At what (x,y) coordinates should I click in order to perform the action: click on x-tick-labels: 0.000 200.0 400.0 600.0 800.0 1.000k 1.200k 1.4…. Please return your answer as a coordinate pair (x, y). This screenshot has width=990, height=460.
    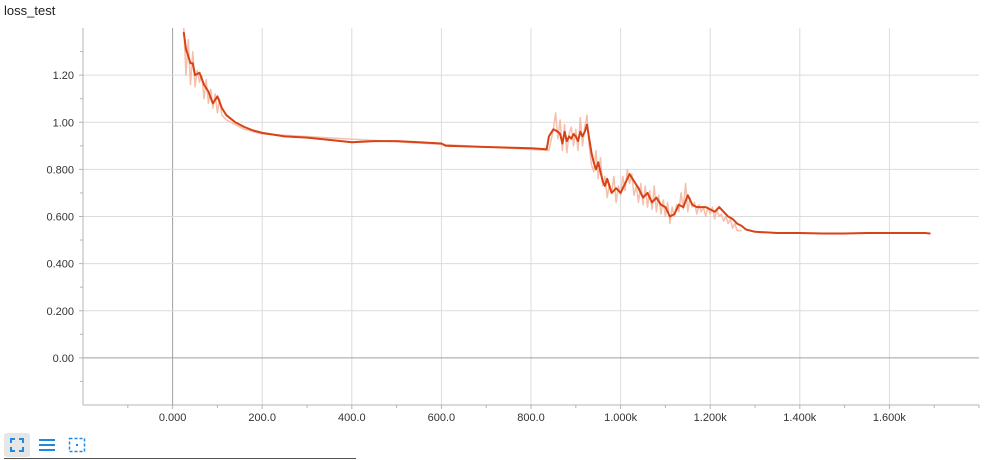
    Looking at the image, I should click on (533, 418).